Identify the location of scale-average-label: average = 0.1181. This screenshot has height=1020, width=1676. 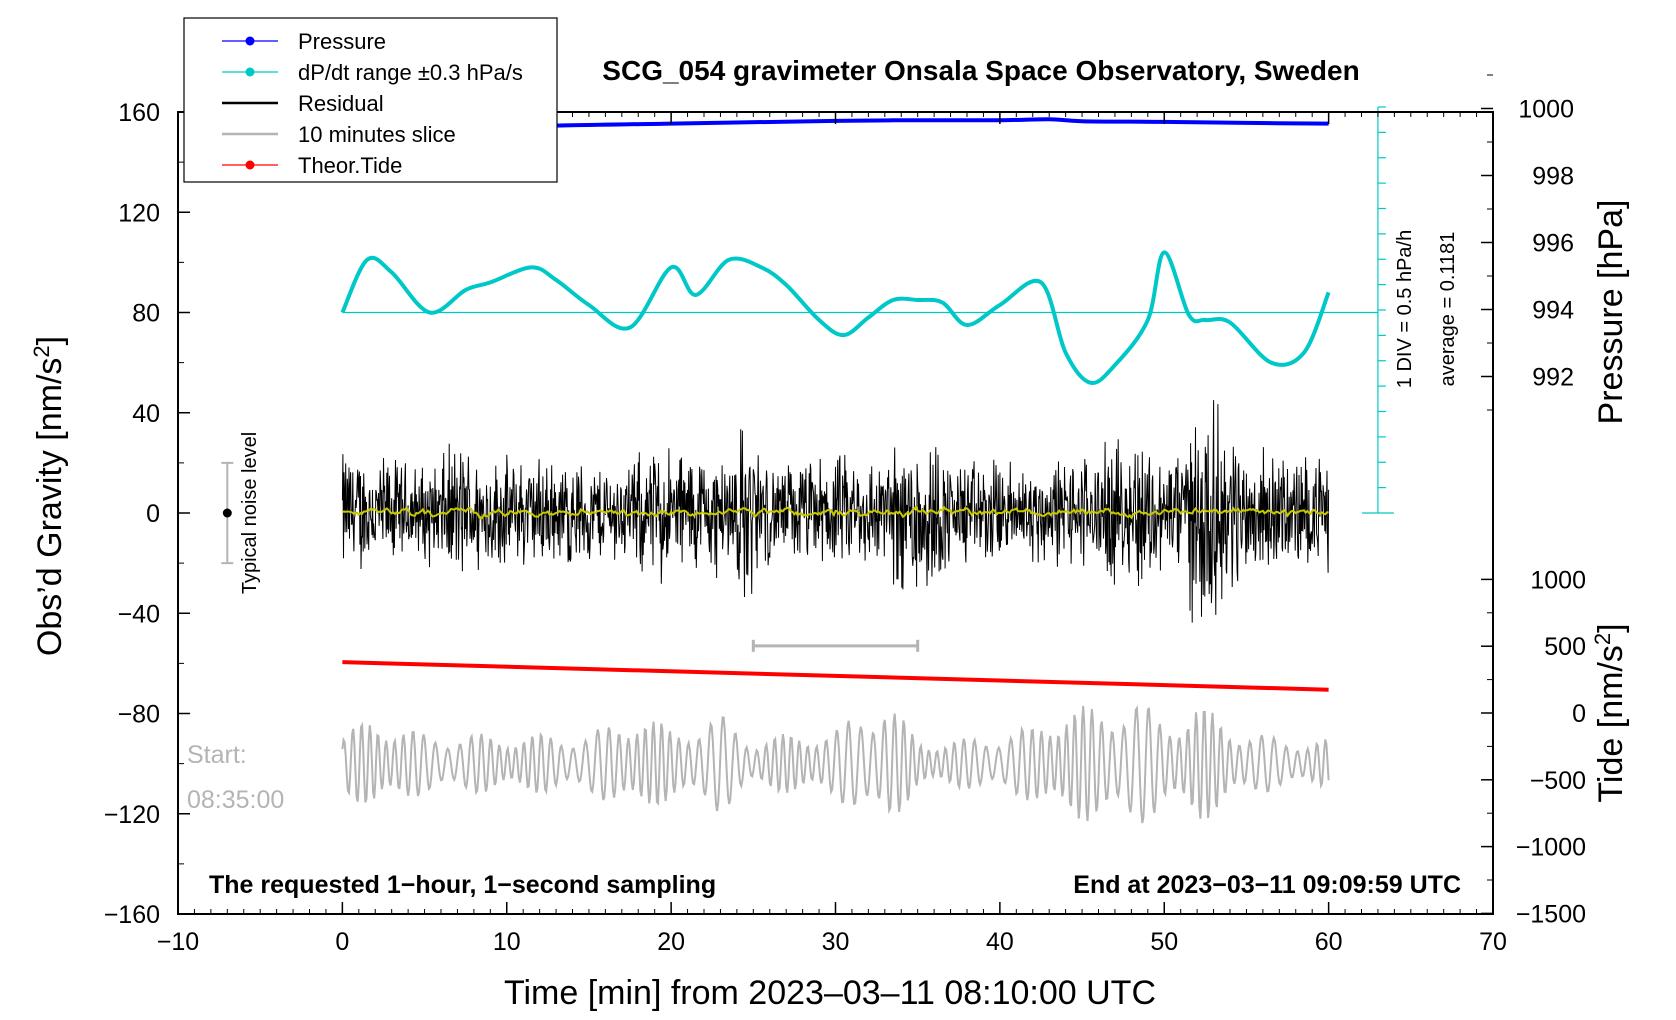
(1448, 309).